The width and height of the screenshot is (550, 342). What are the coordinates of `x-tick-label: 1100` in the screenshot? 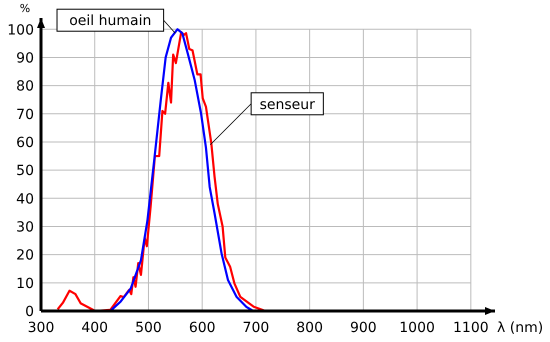 It's located at (471, 328).